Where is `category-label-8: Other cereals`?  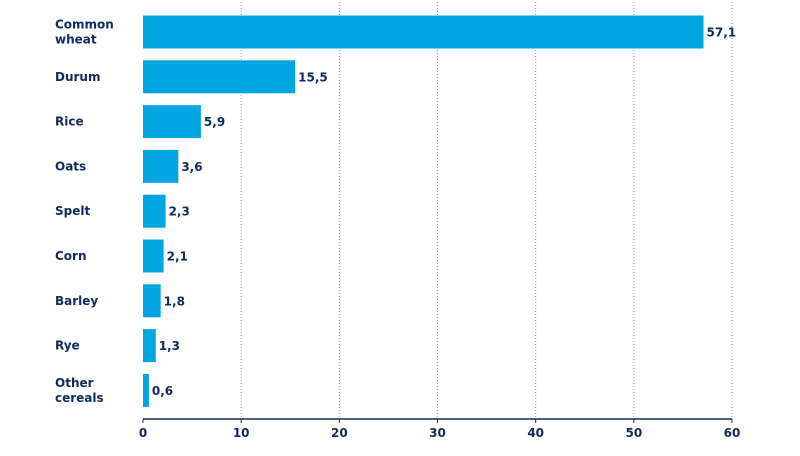 category-label-8: Other cereals is located at coordinates (79, 390).